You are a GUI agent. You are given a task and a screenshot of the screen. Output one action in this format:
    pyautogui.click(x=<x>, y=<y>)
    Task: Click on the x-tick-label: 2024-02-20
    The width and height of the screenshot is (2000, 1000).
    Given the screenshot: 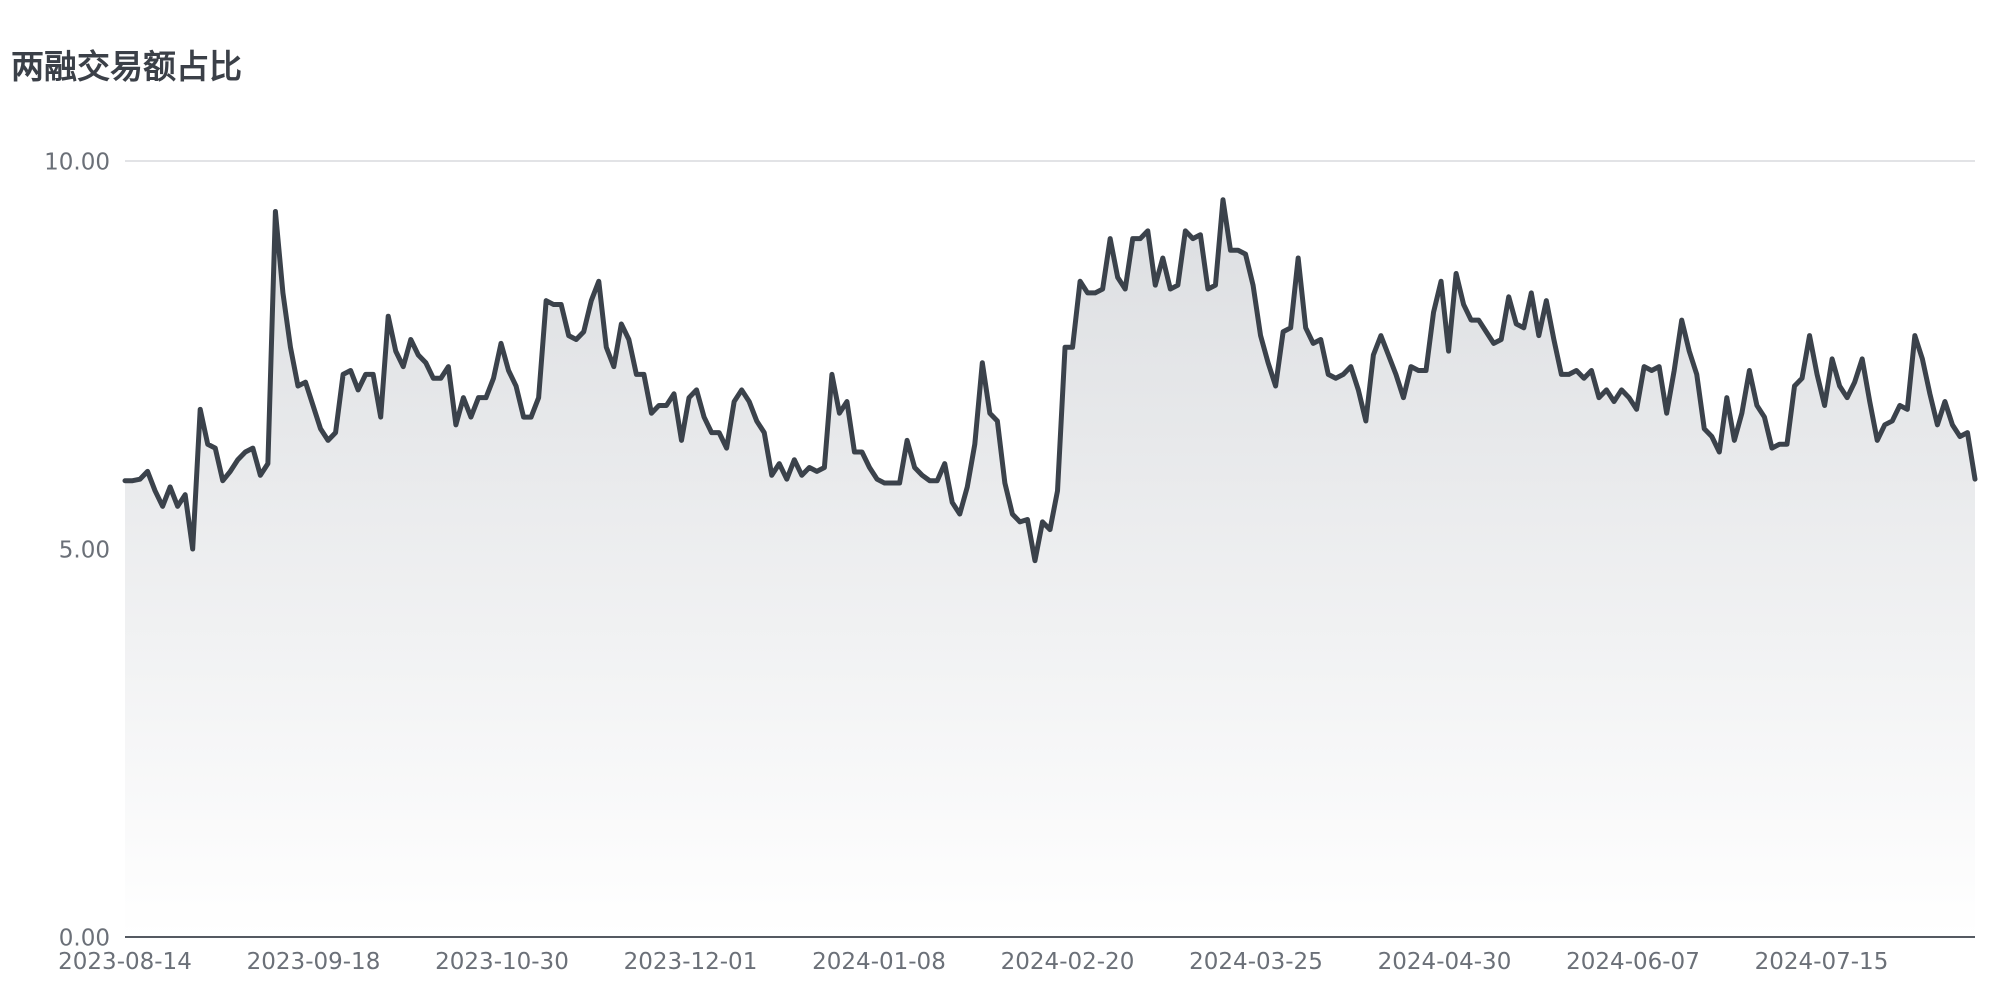 What is the action you would take?
    pyautogui.click(x=1068, y=962)
    